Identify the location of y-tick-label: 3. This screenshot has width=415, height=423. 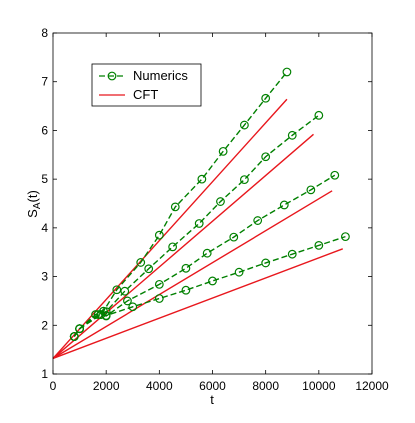
(44, 277).